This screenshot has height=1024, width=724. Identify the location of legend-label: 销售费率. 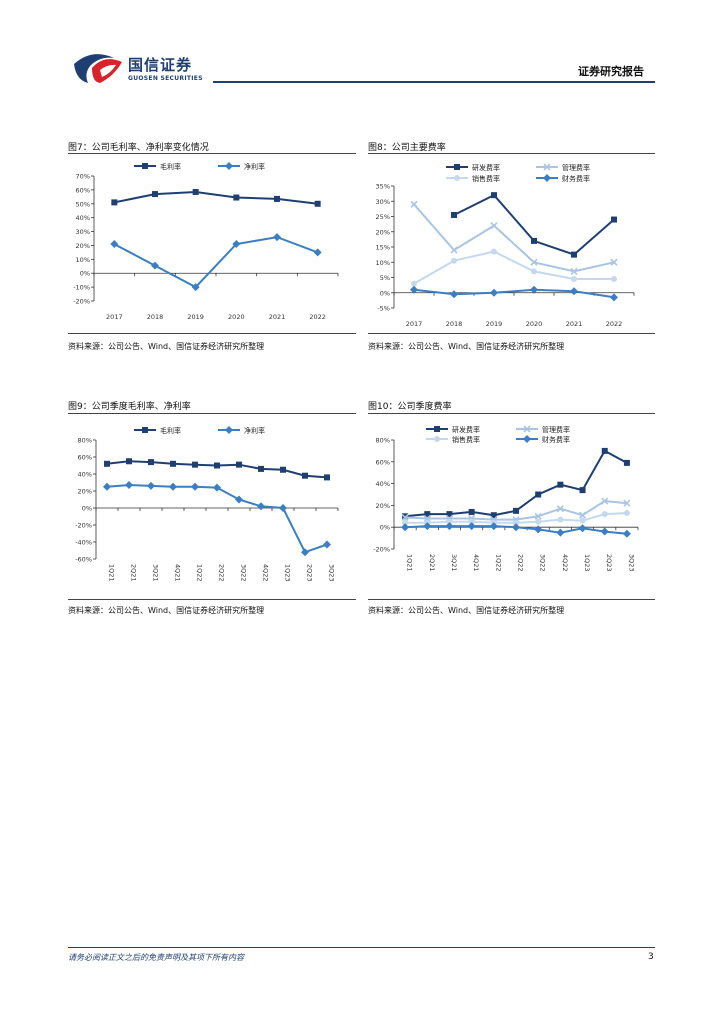
(466, 439).